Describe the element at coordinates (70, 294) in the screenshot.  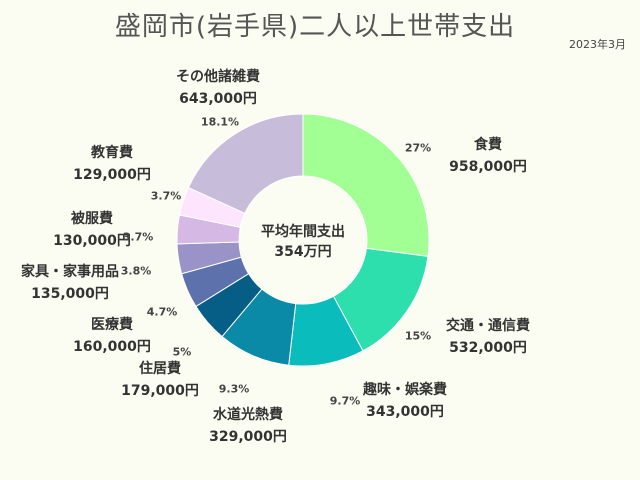
I see `slice-amount: 135,000円` at that location.